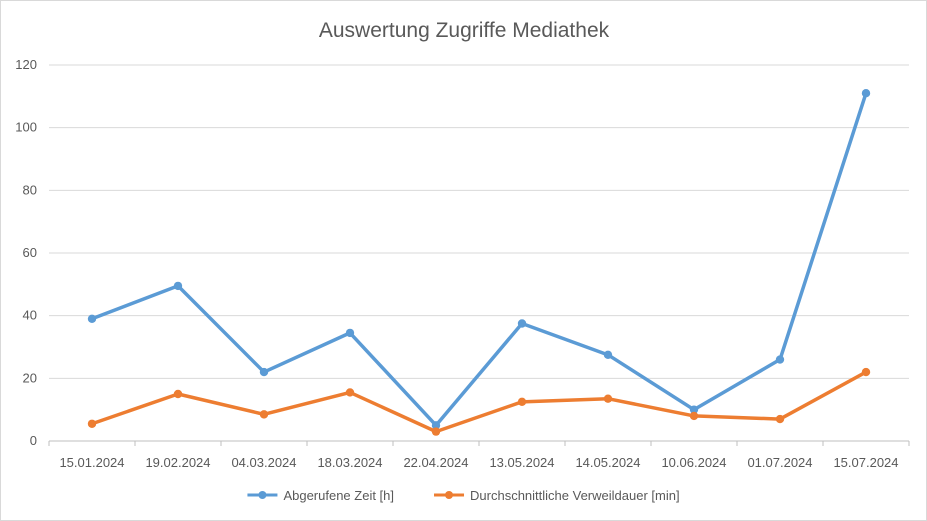  Describe the element at coordinates (693, 462) in the screenshot. I see `x-tick-label: 10.06.2024` at that location.